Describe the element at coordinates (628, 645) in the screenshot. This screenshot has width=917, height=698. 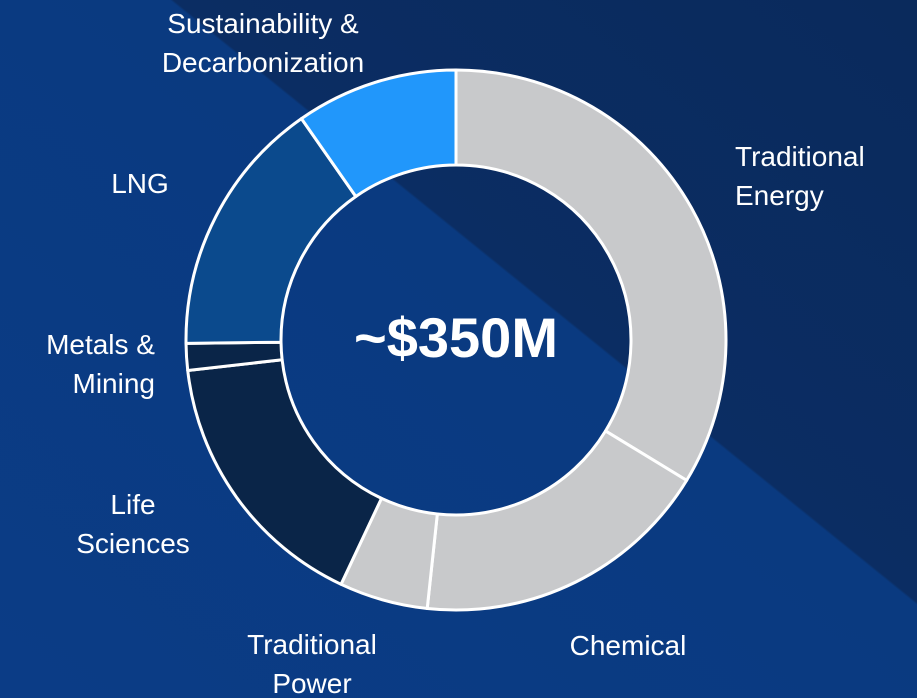
I see `segment-label: Chemical` at that location.